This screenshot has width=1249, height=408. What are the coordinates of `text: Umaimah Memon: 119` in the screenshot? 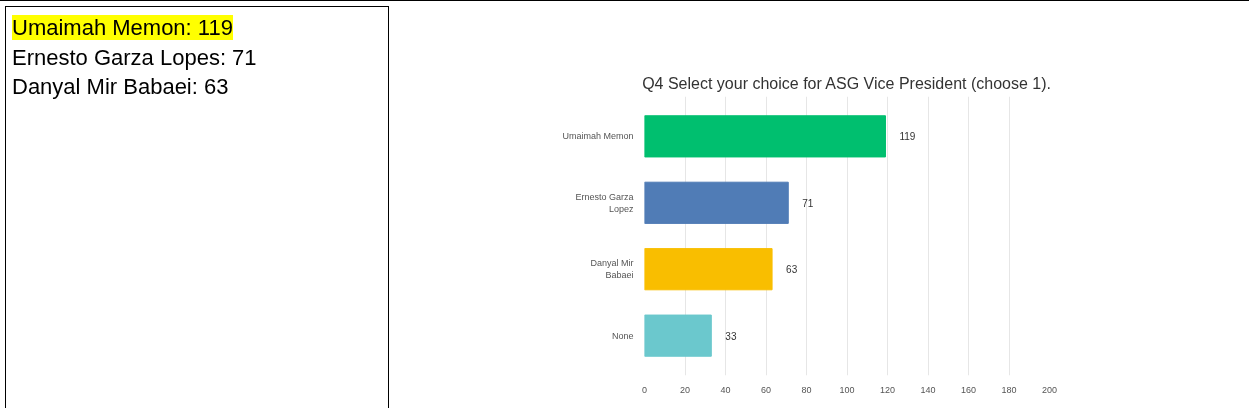 It's located at (122, 27).